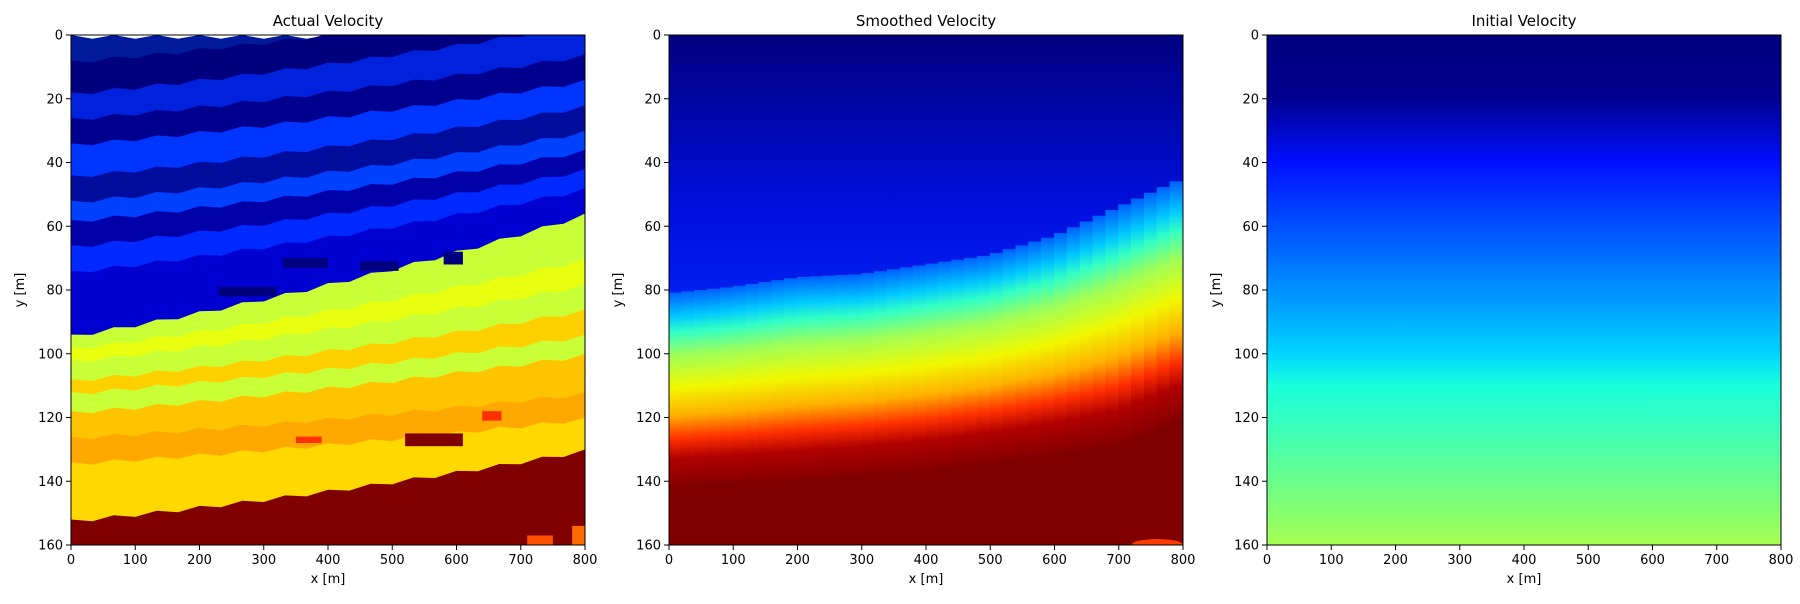 The image size is (1800, 604). What do you see at coordinates (926, 21) in the screenshot?
I see `chart-title: Smoothed Velocity` at bounding box center [926, 21].